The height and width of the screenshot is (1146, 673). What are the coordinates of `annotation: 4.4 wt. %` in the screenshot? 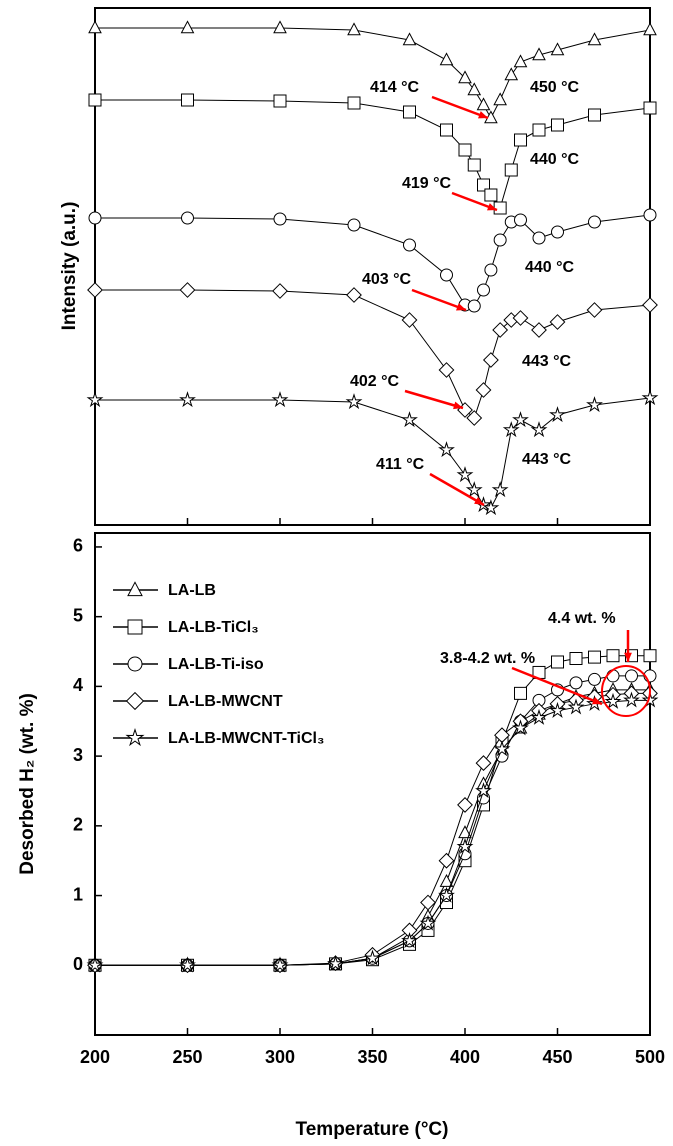 It's located at (582, 618).